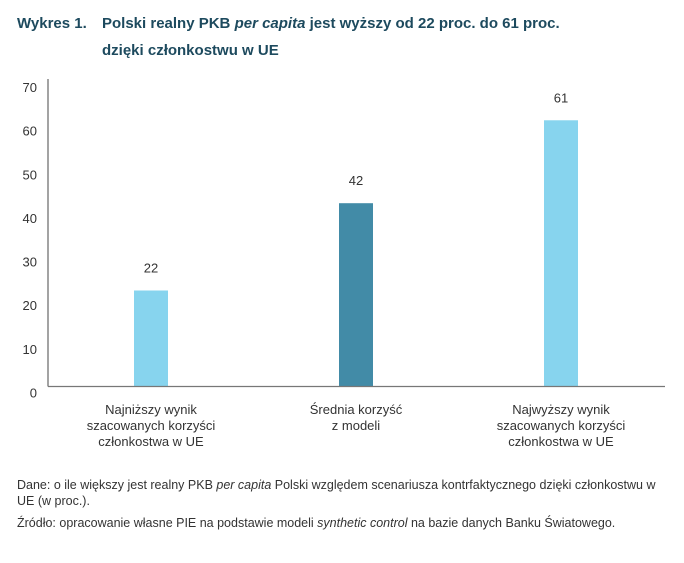 Image resolution: width=684 pixels, height=563 pixels. What do you see at coordinates (356, 409) in the screenshot?
I see `label-line: Średnia korzyść` at bounding box center [356, 409].